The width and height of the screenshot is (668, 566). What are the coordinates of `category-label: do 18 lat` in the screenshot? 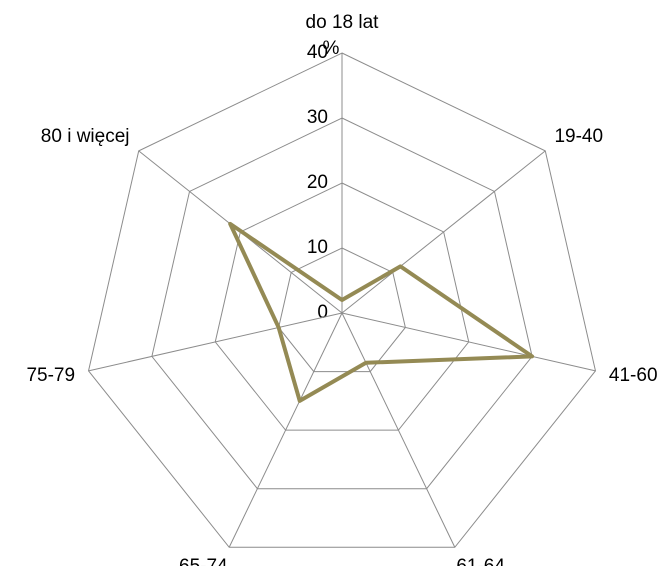 It's located at (343, 22).